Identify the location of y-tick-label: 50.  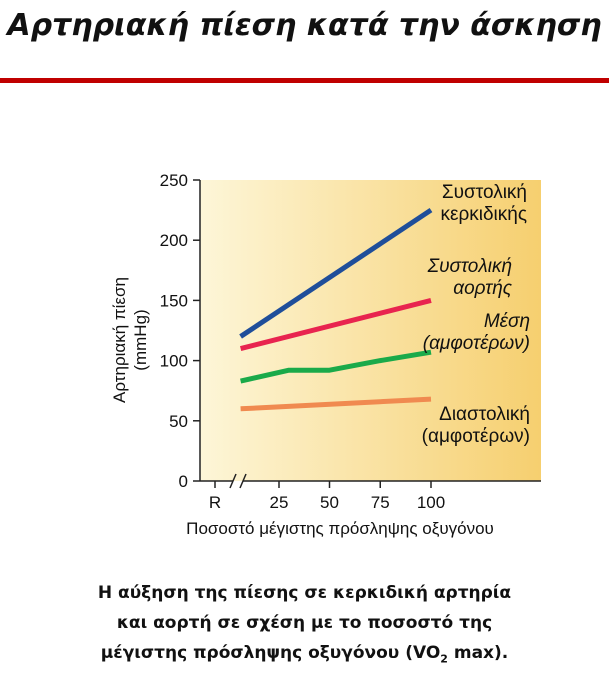
(178, 421).